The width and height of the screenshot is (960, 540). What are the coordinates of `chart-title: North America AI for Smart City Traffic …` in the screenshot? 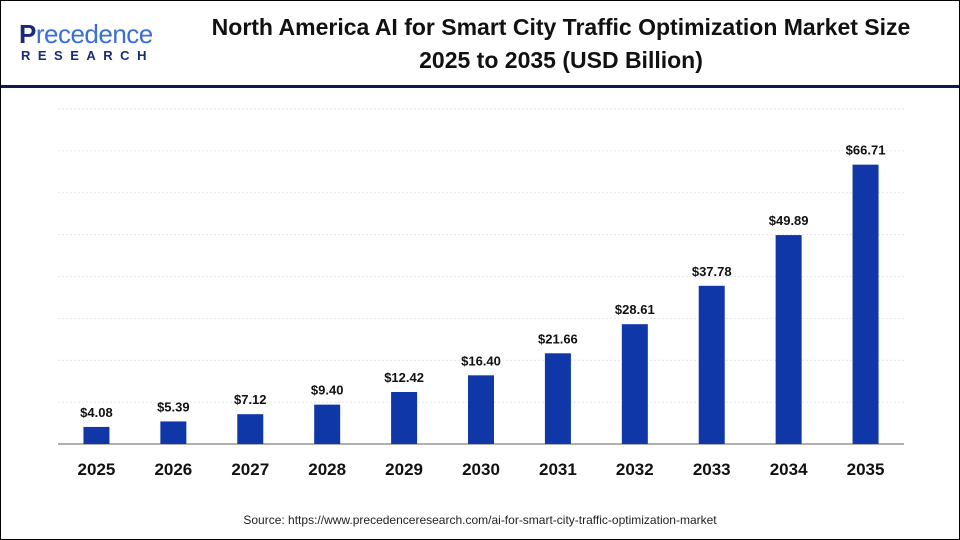 It's located at (561, 44).